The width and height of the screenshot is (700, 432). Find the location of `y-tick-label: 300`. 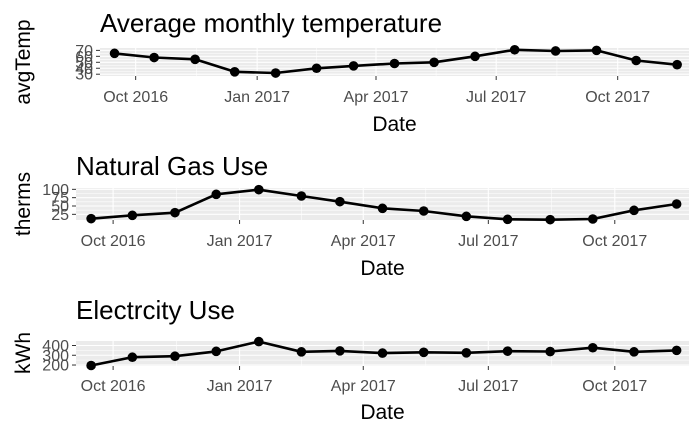

y-tick-label: 300 is located at coordinates (55, 356).